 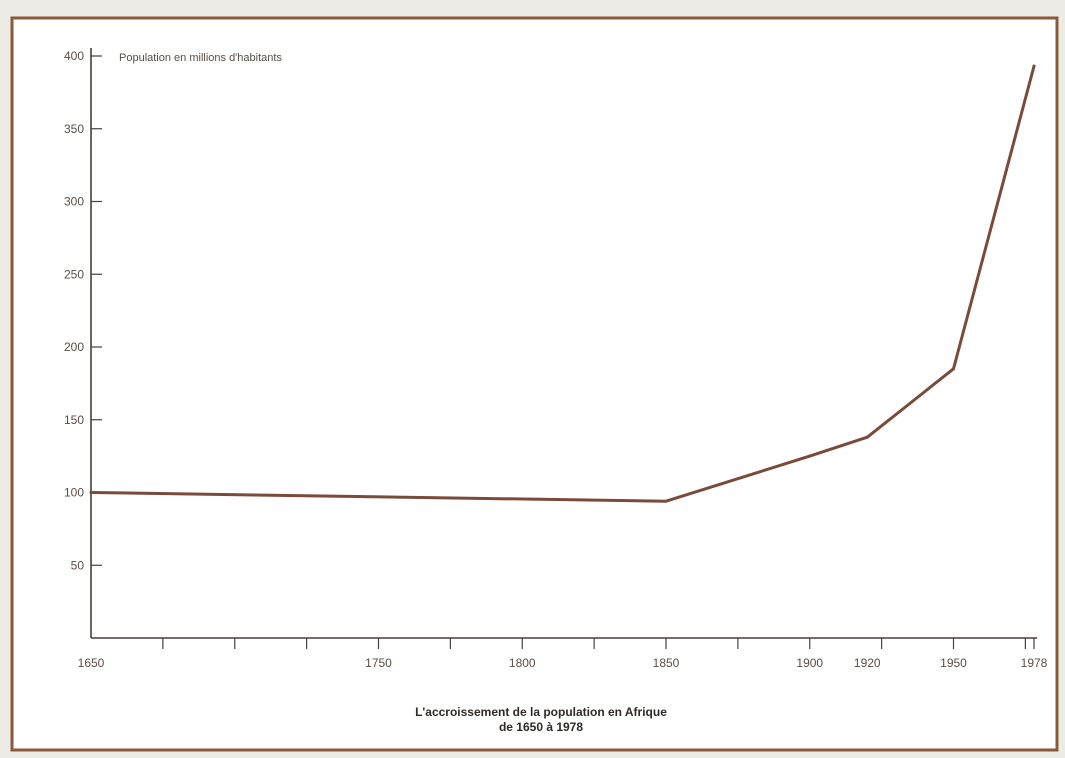 I want to click on y-tick-label: 200, so click(x=74, y=347).